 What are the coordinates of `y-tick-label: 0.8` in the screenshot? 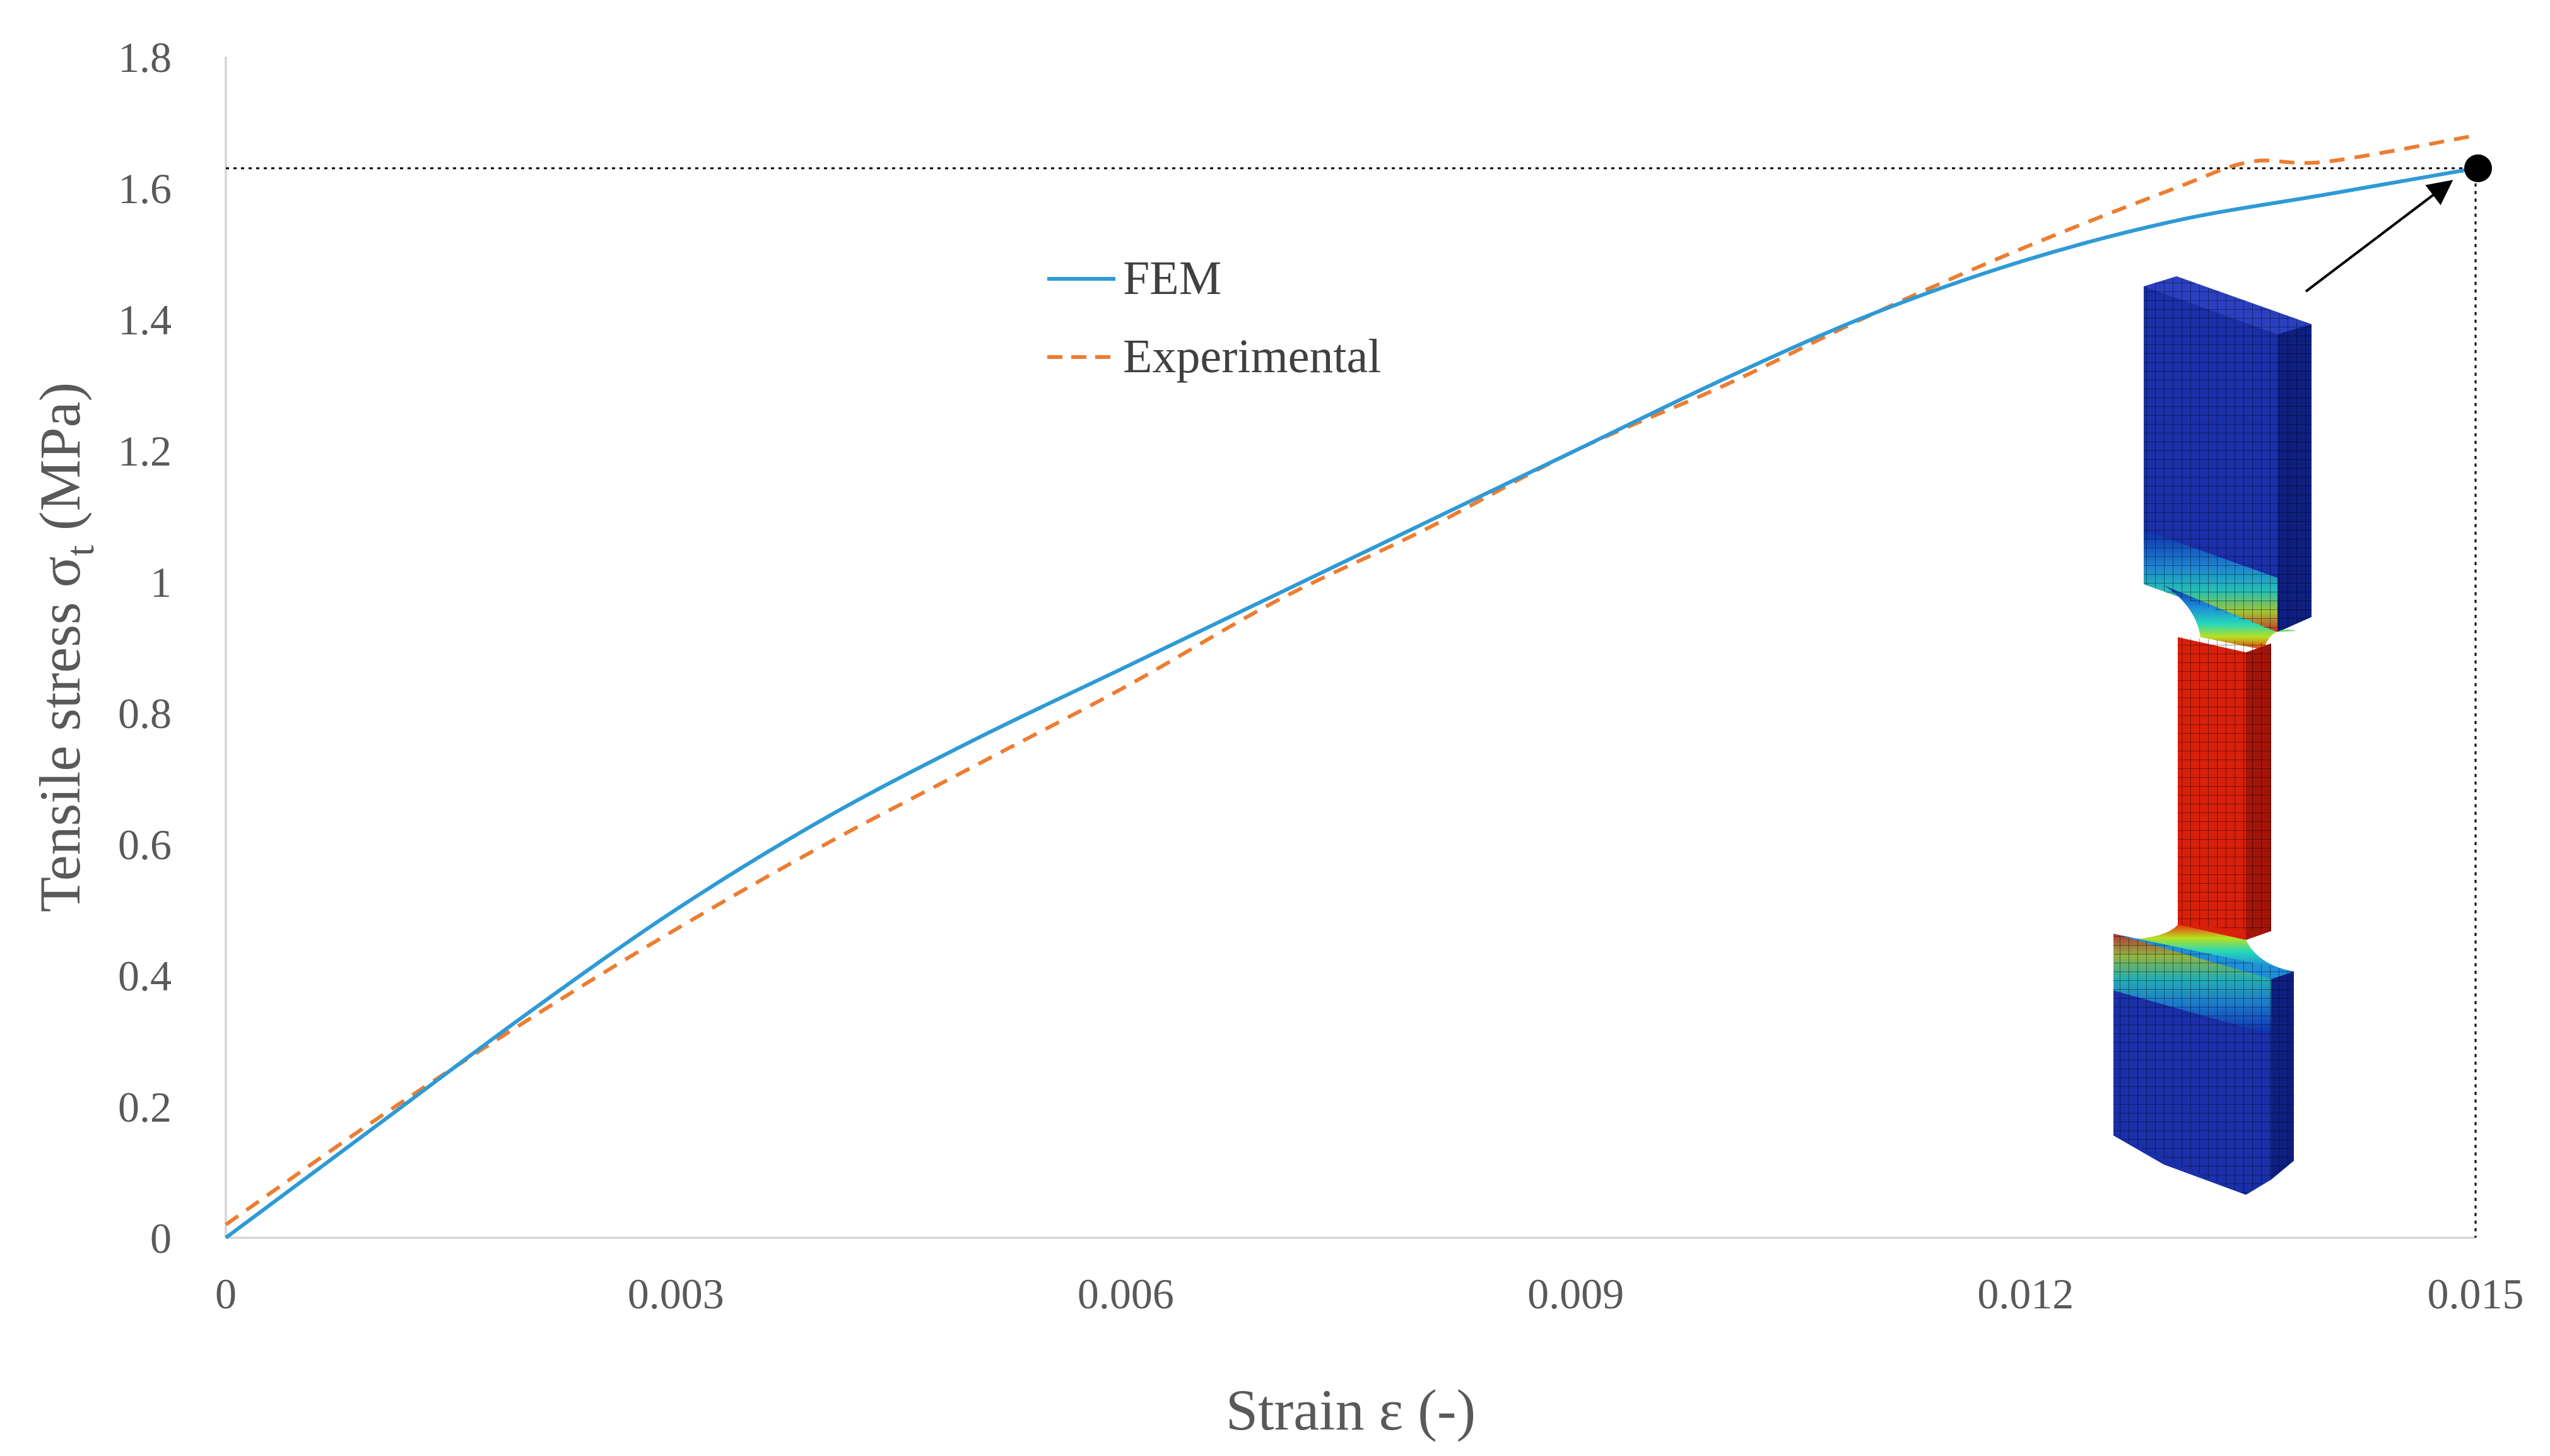 It's located at (145, 713).